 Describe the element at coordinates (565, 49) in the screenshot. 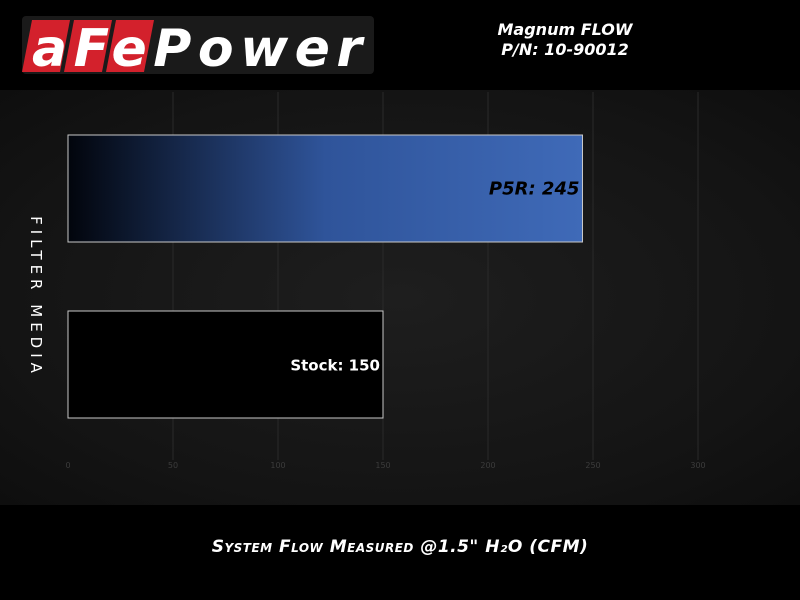

I see `part-number: P/N: 10-90012` at that location.